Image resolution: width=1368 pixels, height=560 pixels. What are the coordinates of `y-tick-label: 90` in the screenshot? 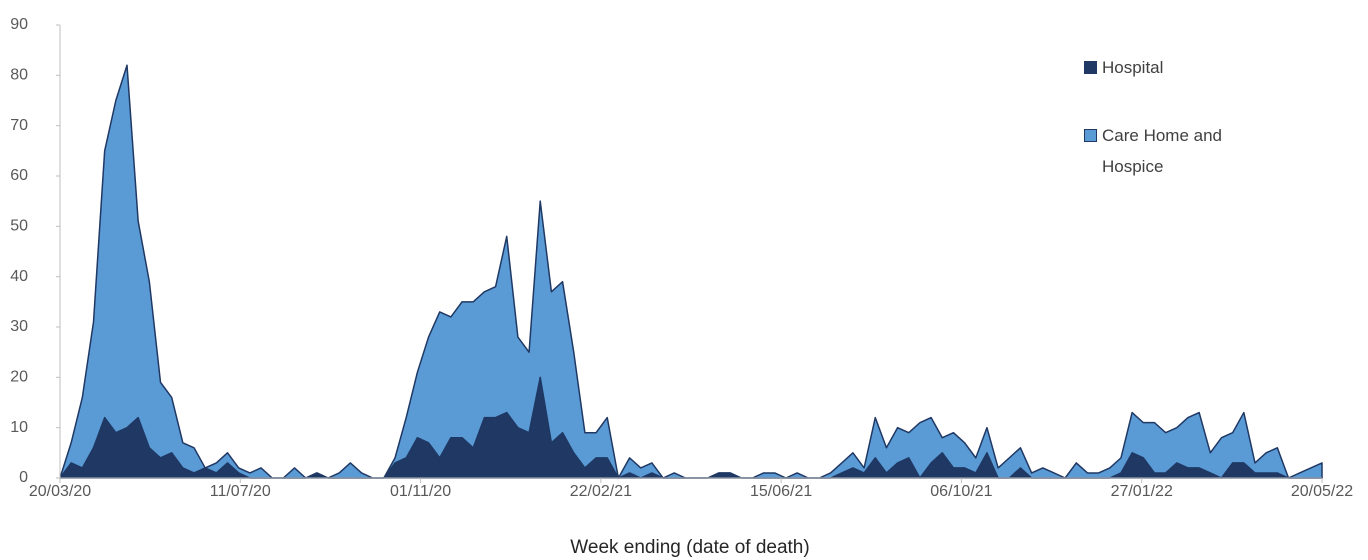 It's located at (19, 24).